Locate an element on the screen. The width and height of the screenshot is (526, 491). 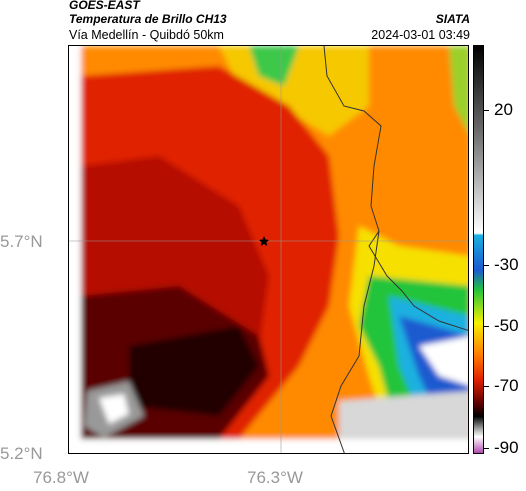
colorbar-label: -70 is located at coordinates (506, 385).